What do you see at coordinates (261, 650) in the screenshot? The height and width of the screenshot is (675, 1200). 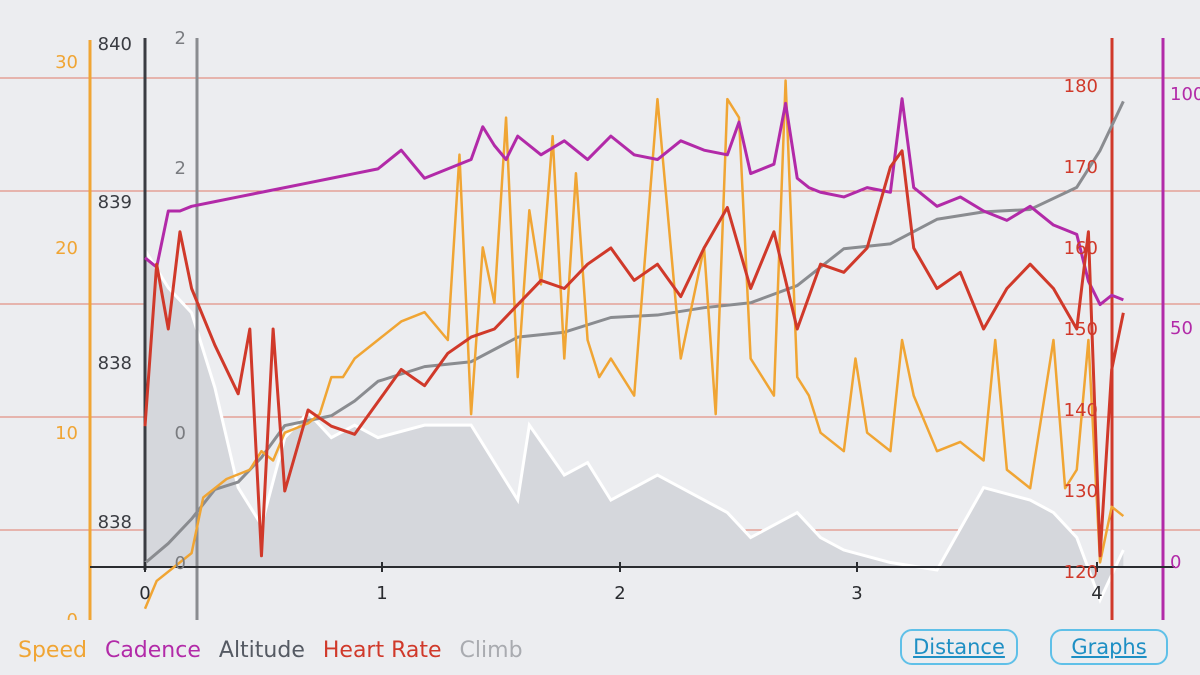 I see `legend-altitude: Altitude` at bounding box center [261, 650].